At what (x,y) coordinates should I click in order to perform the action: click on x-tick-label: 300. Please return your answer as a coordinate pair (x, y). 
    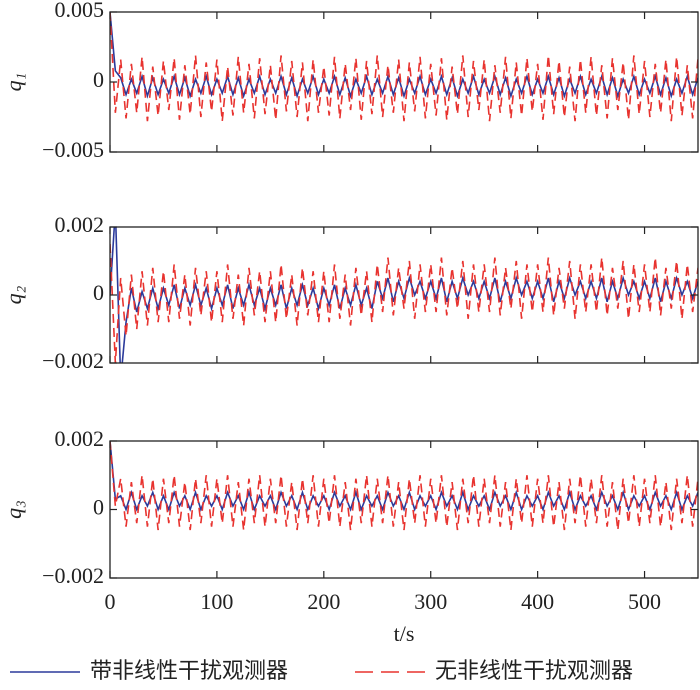
    Looking at the image, I should click on (430, 601).